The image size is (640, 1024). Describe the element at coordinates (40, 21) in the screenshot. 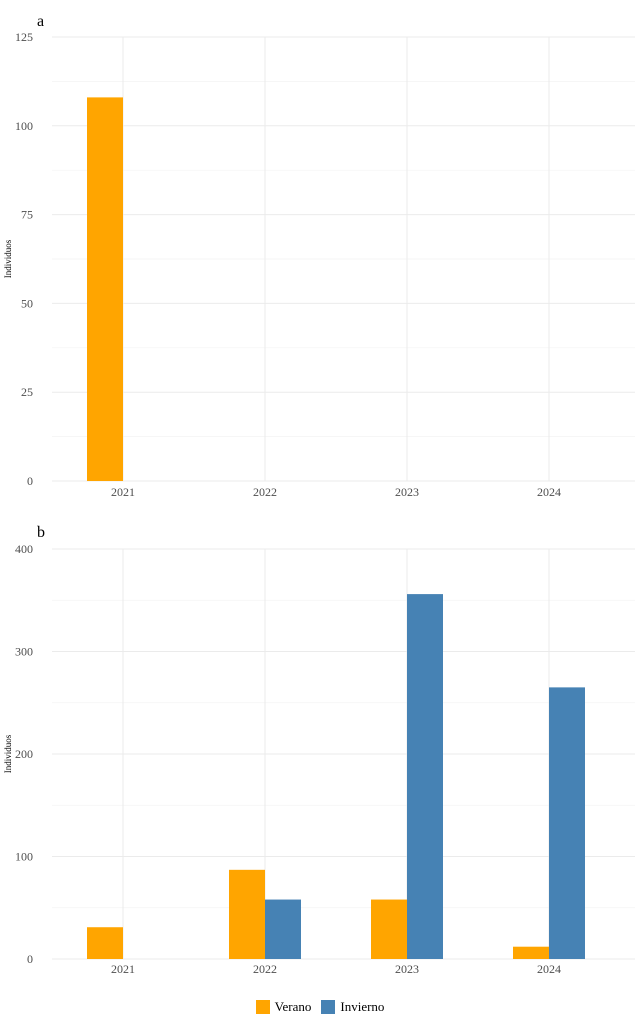

I see `panel-label: a` at that location.